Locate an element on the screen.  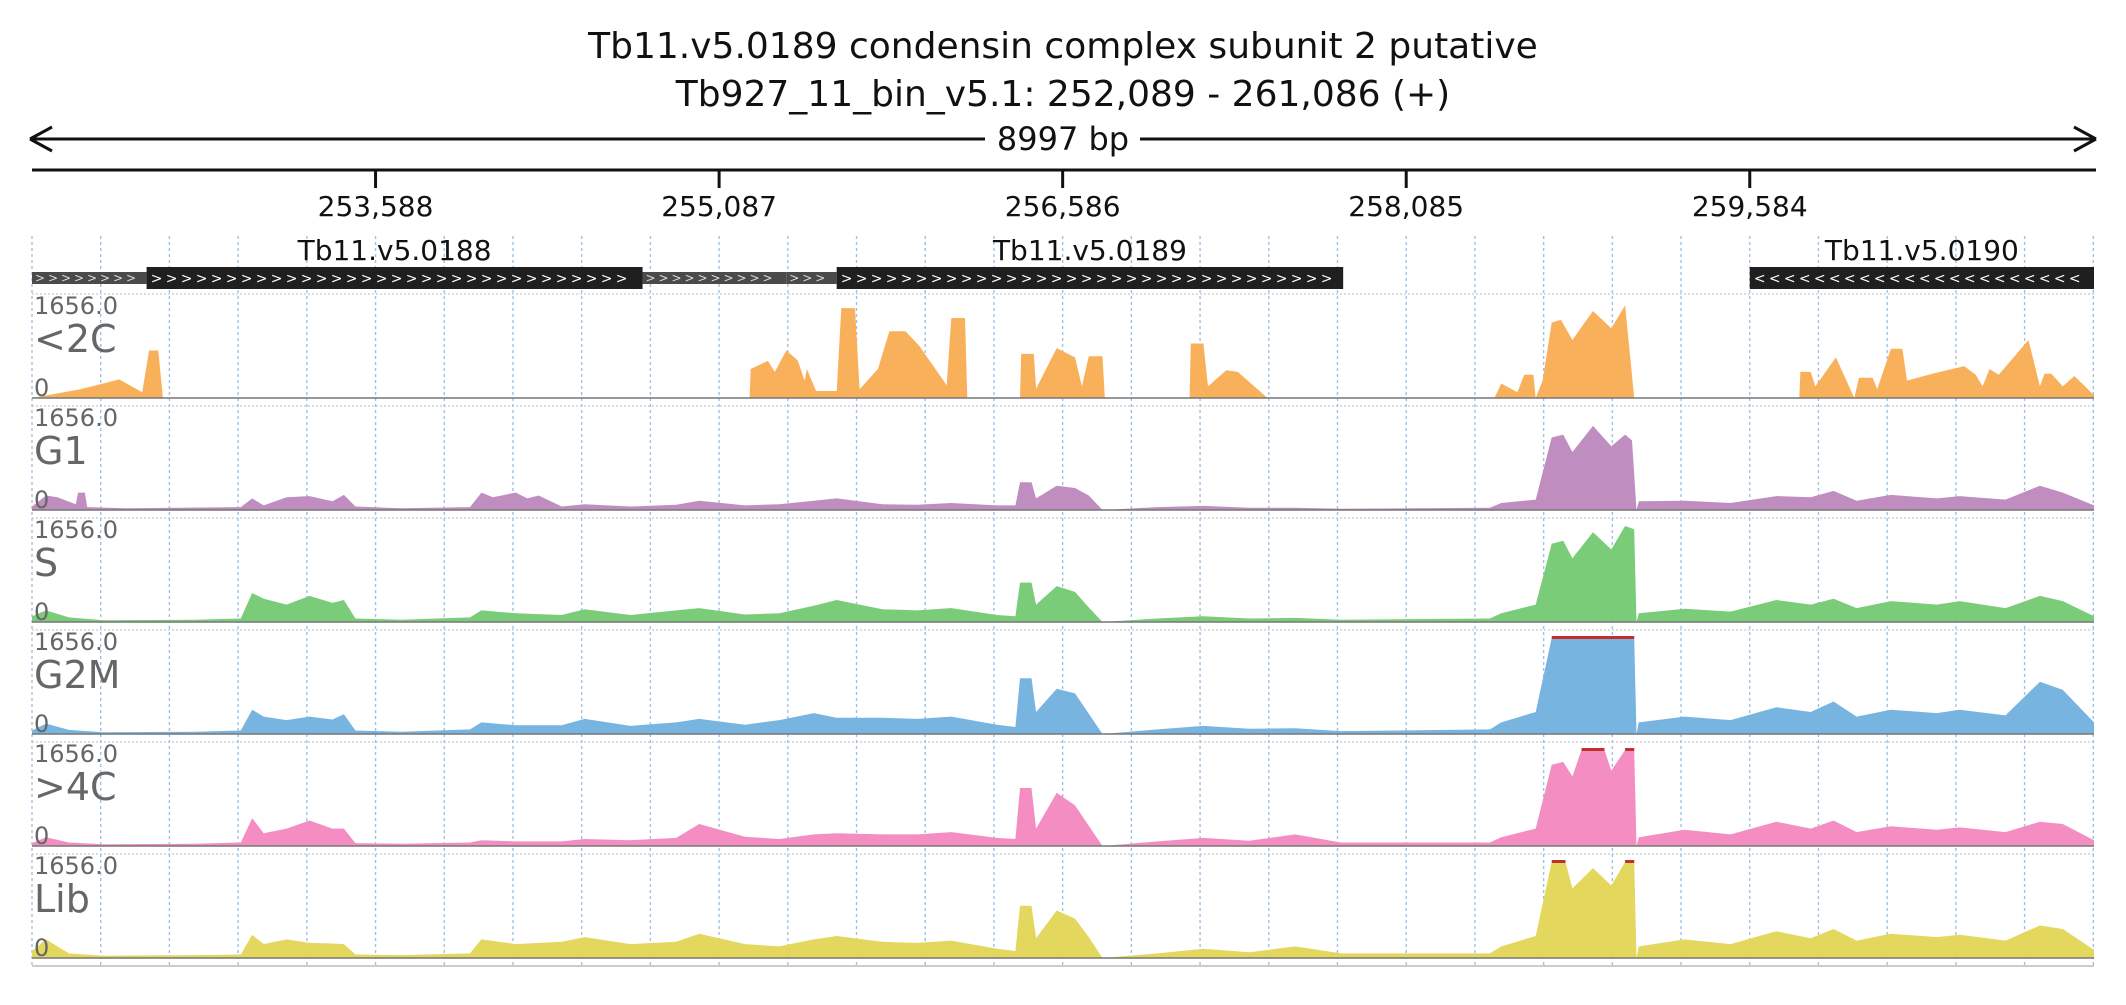
span-arrow-right-head is located at coordinates (2085, 139).